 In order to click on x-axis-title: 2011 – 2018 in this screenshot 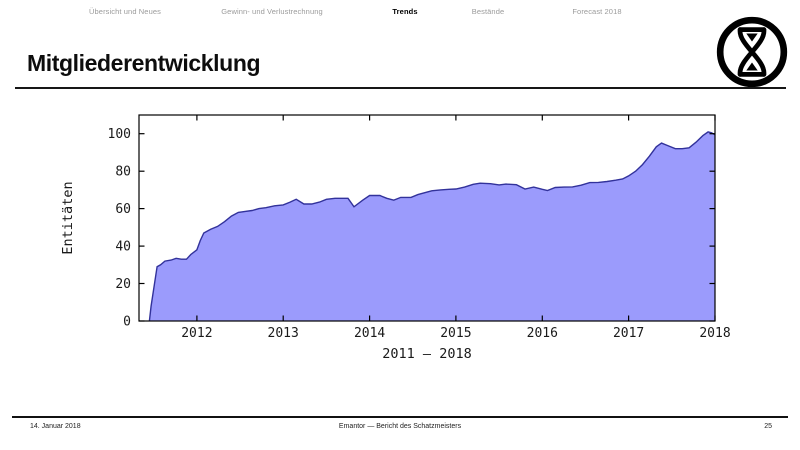, I will do `click(426, 354)`.